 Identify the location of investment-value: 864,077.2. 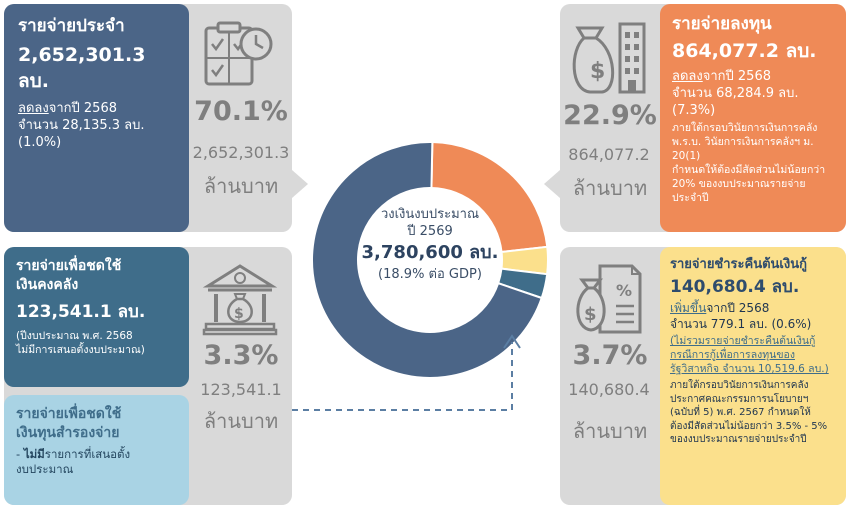
(609, 154).